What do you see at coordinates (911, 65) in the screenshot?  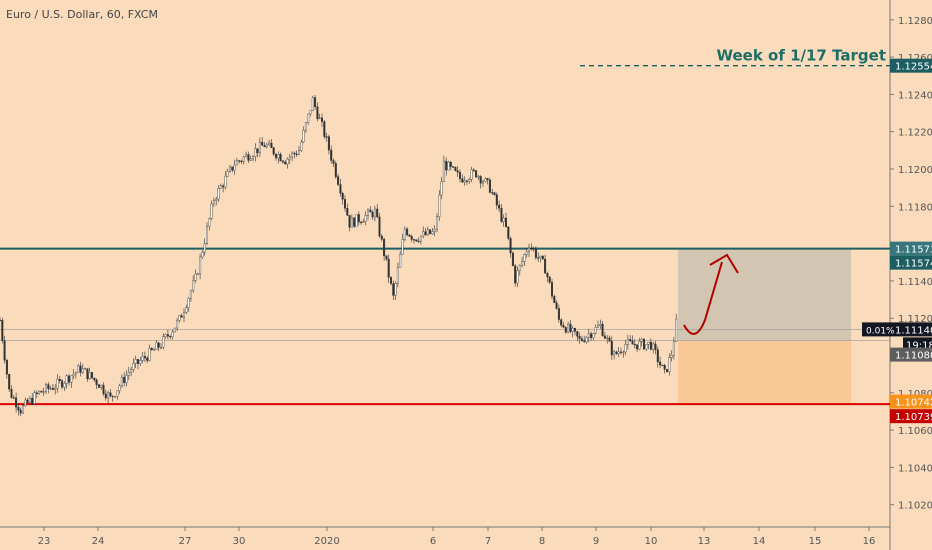 I see `target-price-label-bg` at bounding box center [911, 65].